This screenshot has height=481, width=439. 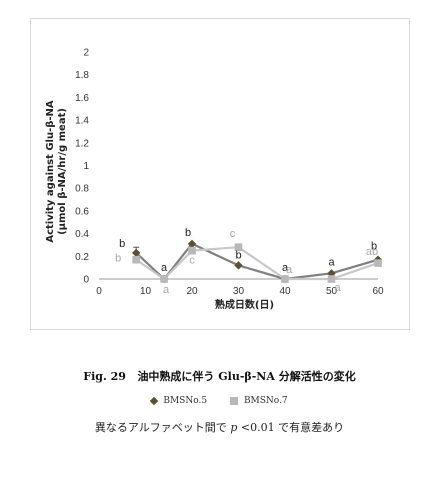 What do you see at coordinates (82, 98) in the screenshot?
I see `y-tick-label: 1.6` at bounding box center [82, 98].